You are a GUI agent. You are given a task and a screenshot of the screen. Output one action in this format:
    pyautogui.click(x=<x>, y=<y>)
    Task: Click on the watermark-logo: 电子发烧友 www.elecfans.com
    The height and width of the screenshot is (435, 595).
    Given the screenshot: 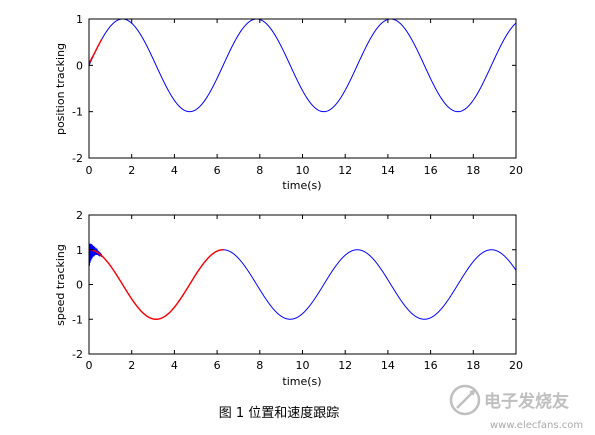 What is the action you would take?
    pyautogui.click(x=516, y=407)
    